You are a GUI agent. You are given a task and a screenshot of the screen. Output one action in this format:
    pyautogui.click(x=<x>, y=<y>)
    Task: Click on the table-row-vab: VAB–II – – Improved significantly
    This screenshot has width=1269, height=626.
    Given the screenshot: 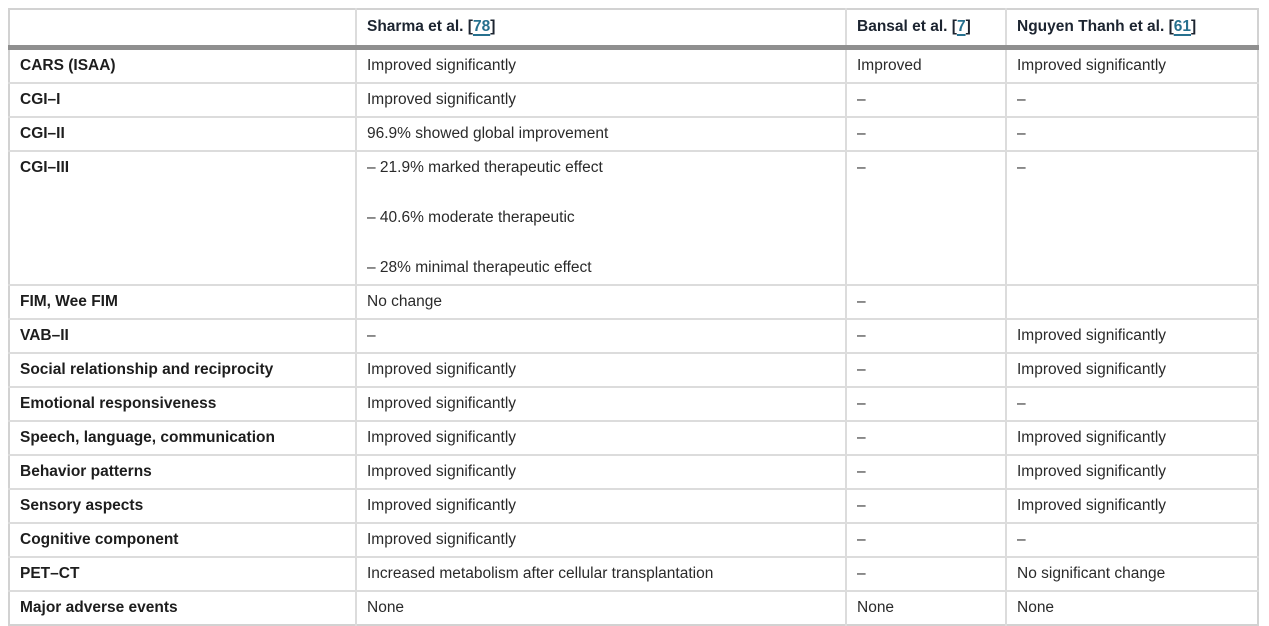 What is the action you would take?
    pyautogui.click(x=633, y=335)
    